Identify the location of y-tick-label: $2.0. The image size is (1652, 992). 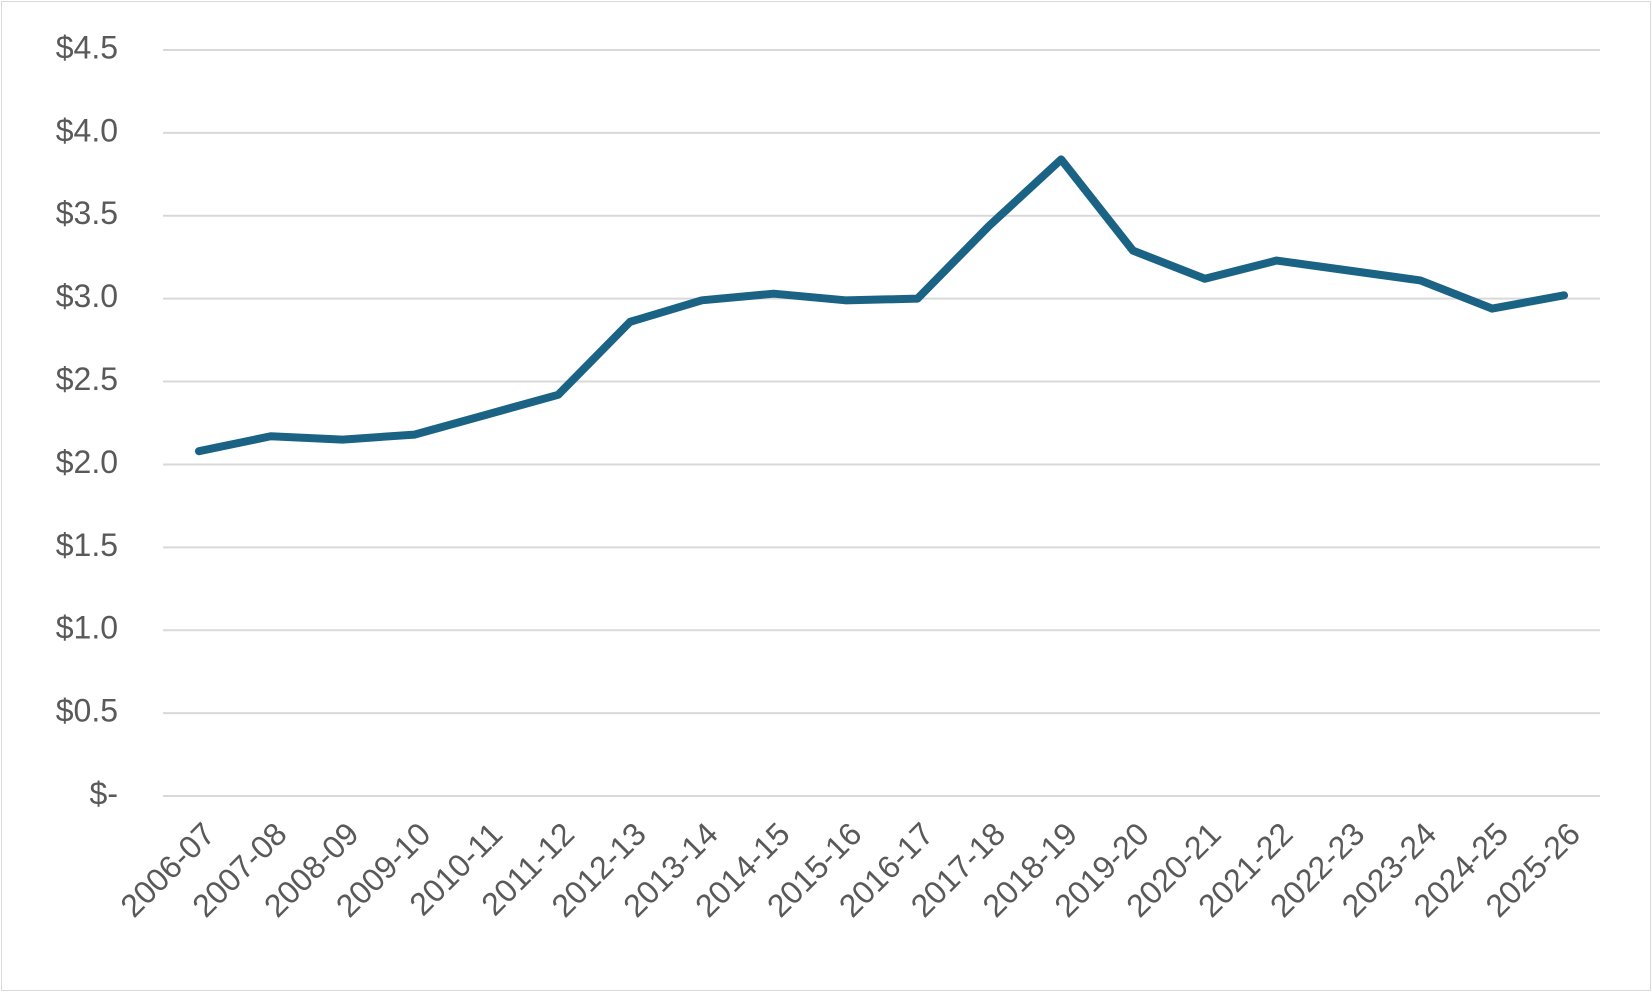
(87, 462).